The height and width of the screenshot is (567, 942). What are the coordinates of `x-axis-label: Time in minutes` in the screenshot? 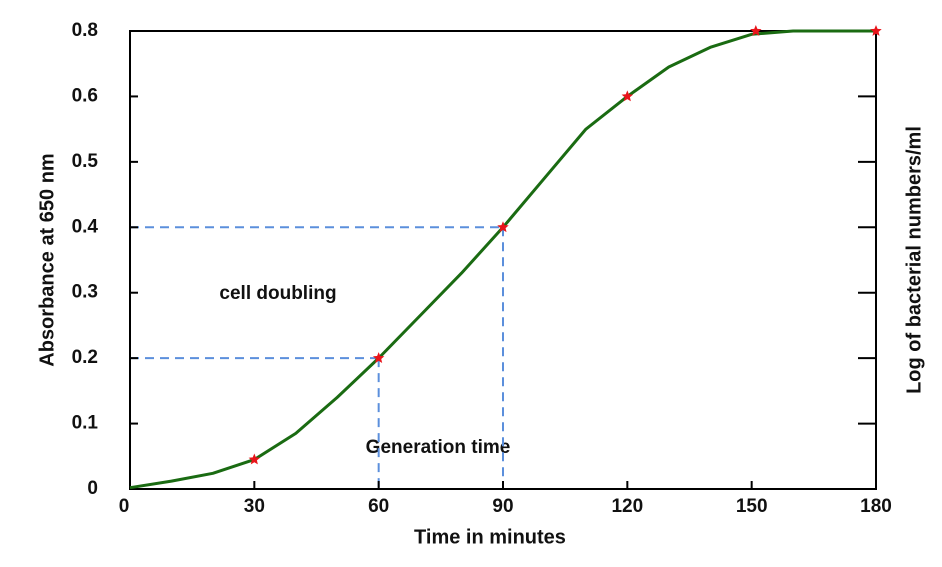 It's located at (490, 537).